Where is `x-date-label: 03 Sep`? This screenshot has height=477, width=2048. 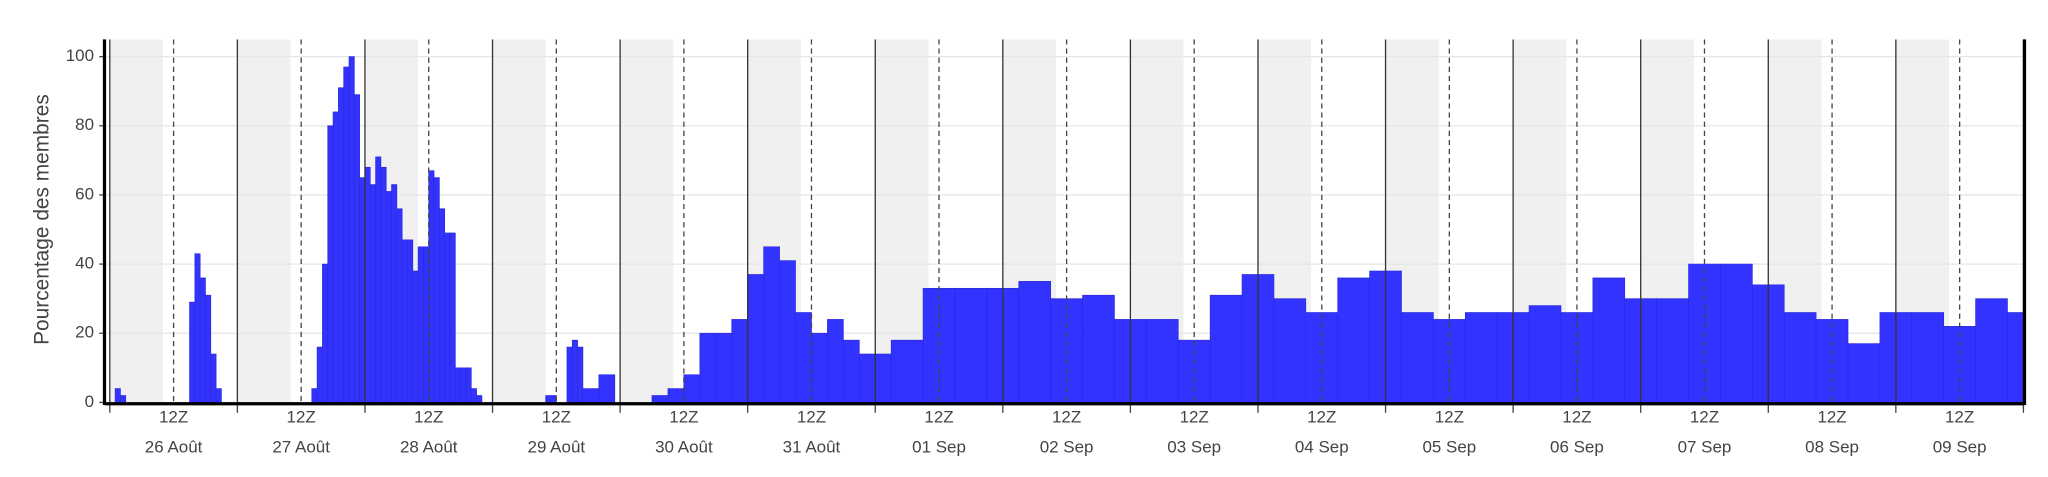 x-date-label: 03 Sep is located at coordinates (1194, 447).